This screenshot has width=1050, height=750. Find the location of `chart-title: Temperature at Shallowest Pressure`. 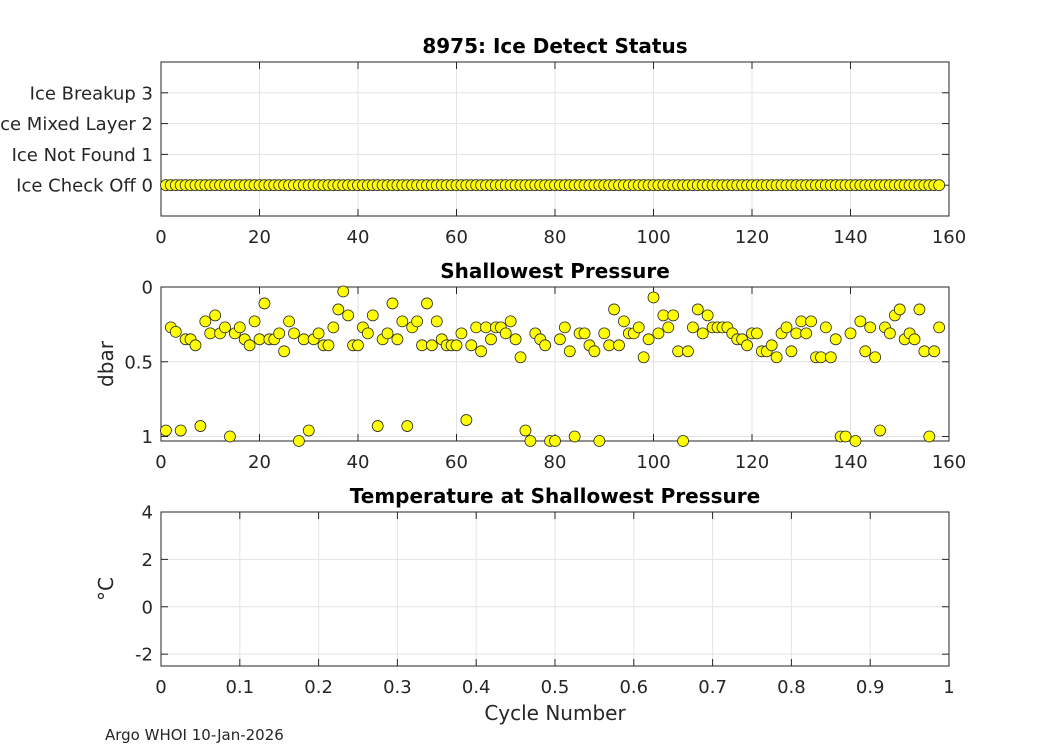

chart-title: Temperature at Shallowest Pressure is located at coordinates (555, 496).